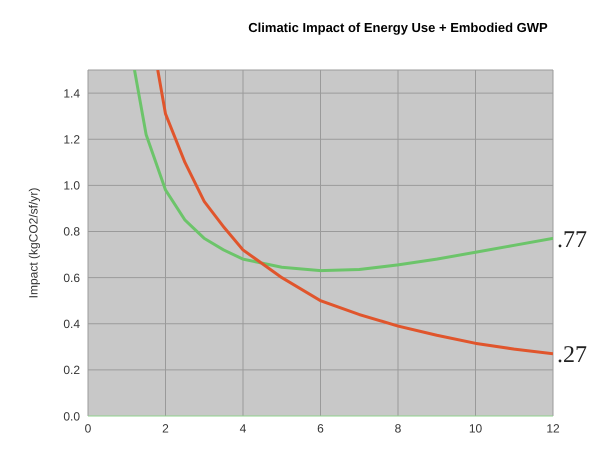  What do you see at coordinates (71, 370) in the screenshot?
I see `y-tick-label: 0.2` at bounding box center [71, 370].